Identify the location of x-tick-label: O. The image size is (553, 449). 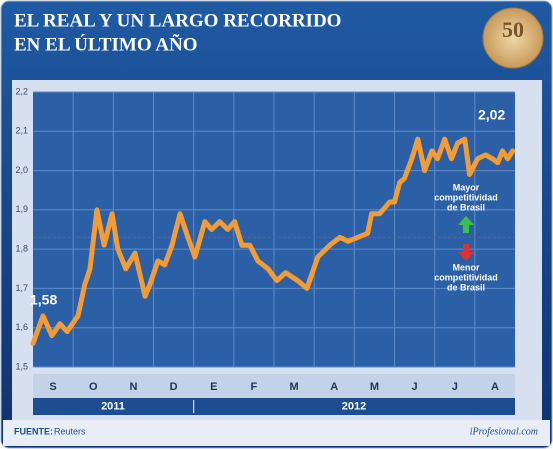
(93, 387).